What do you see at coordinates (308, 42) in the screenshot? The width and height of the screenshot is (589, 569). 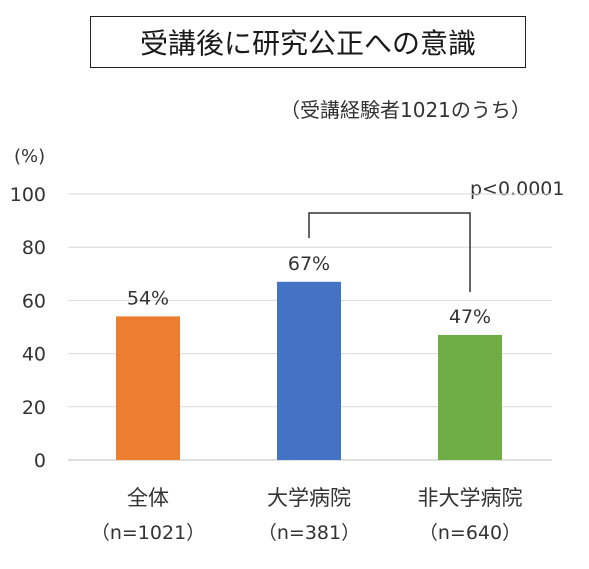 I see `chart-title: 受講後に研究公正への意識` at bounding box center [308, 42].